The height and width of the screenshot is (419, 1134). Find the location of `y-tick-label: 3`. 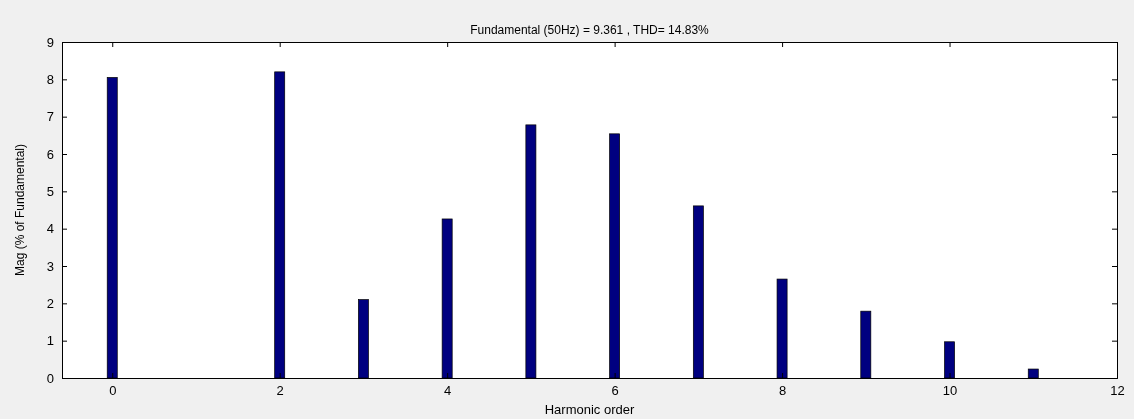

y-tick-label: 3 is located at coordinates (50, 266).